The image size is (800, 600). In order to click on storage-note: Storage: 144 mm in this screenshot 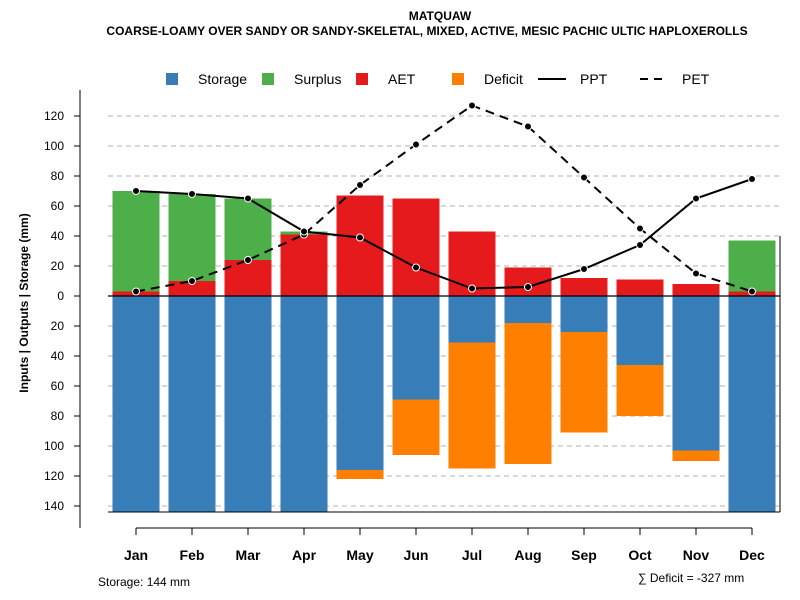, I will do `click(144, 582)`.